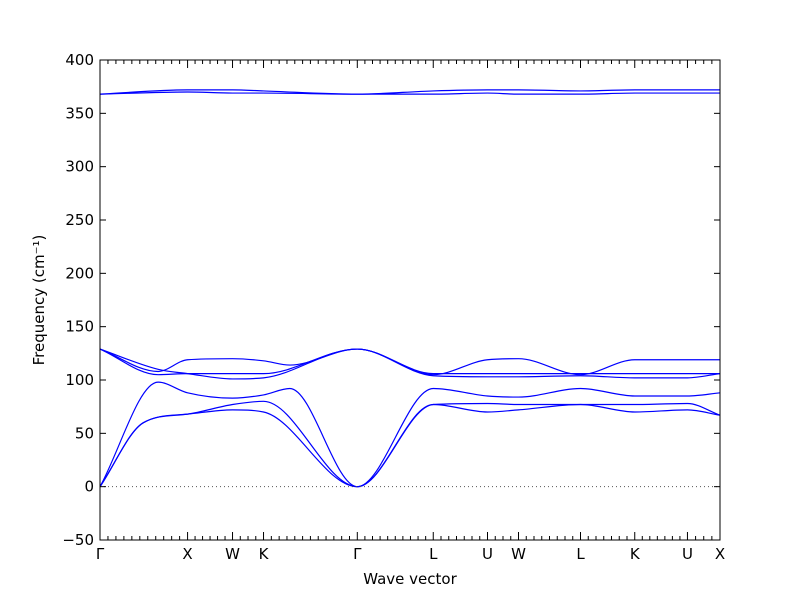 The height and width of the screenshot is (604, 800). What do you see at coordinates (78, 300) in the screenshot?
I see `y-tick-labels: −50 0 50 100 150 200 250 300 350 400` at bounding box center [78, 300].